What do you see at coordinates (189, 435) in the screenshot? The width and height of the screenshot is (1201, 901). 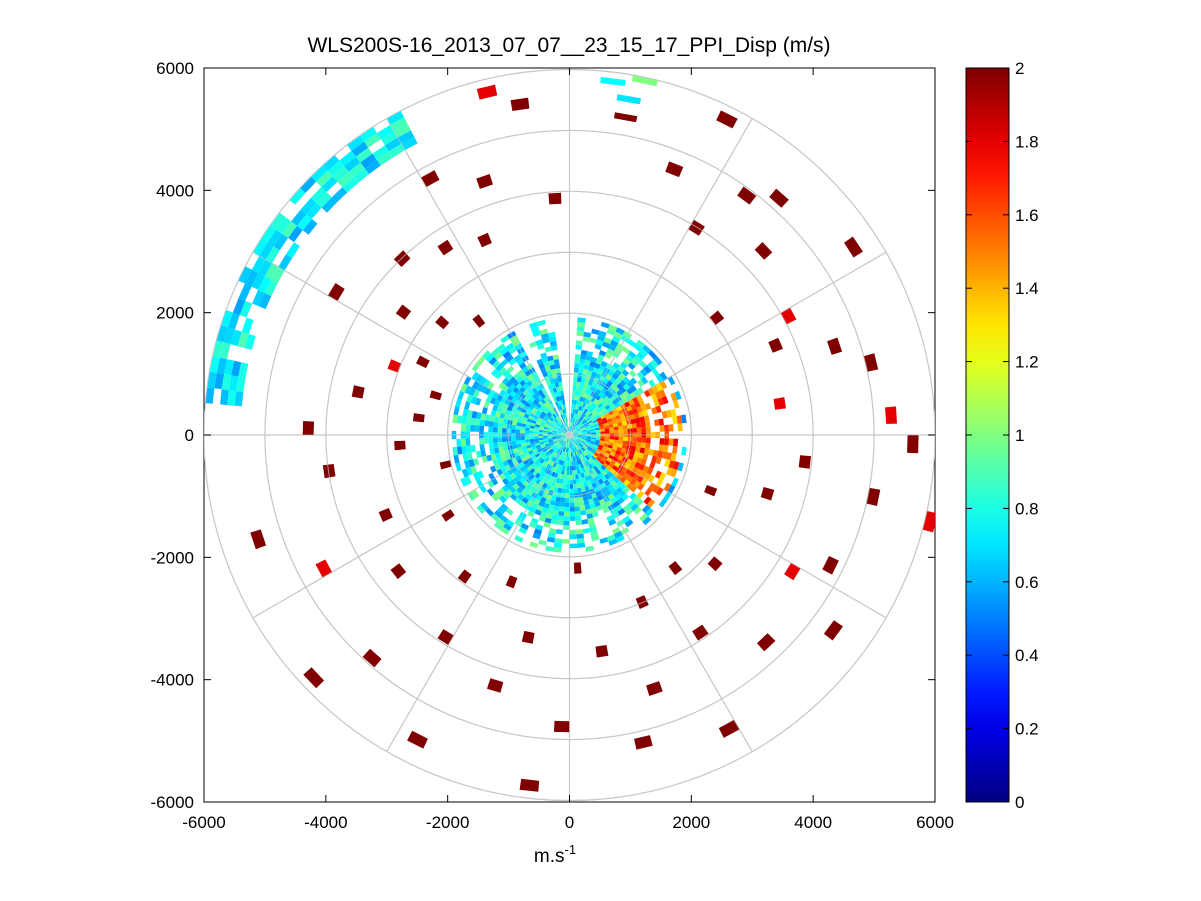 I see `y-tick-label: 0` at bounding box center [189, 435].